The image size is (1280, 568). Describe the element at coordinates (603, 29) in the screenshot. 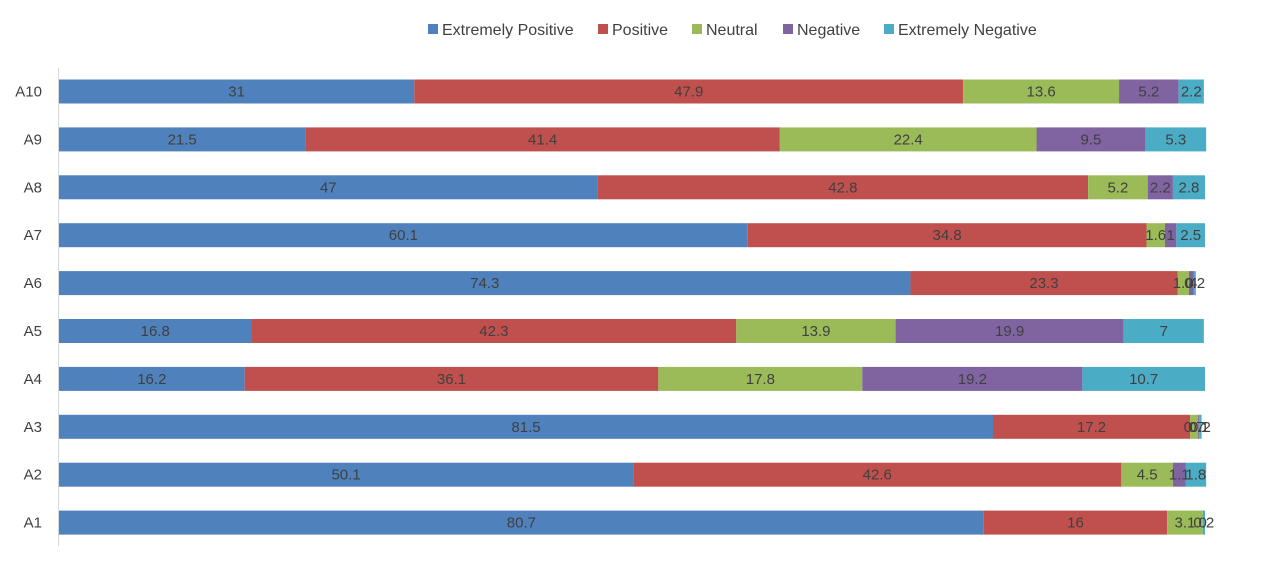

I see `legend-swatch-positive` at that location.